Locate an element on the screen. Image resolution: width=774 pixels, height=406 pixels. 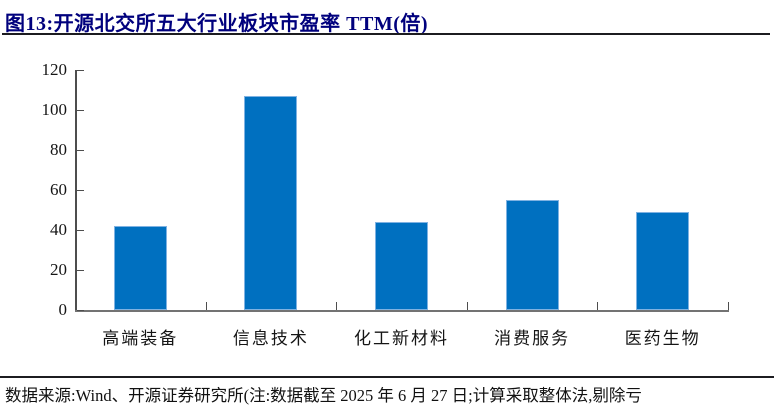
bar-医药生物 is located at coordinates (663, 261).